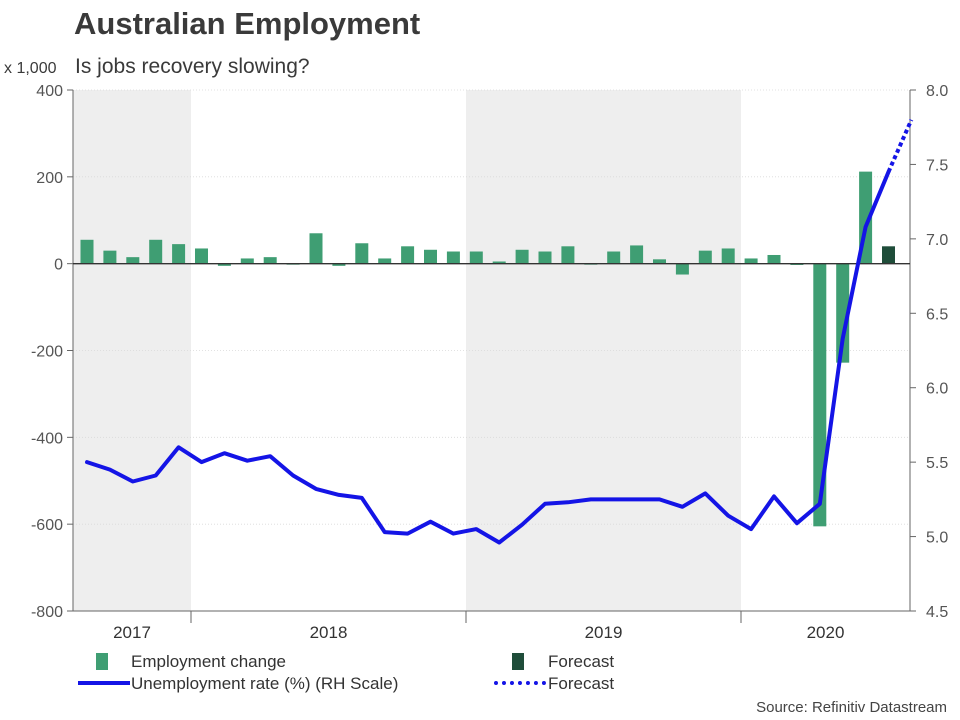 The width and height of the screenshot is (960, 720). I want to click on legend-label-employment-change: Employment change, so click(208, 661).